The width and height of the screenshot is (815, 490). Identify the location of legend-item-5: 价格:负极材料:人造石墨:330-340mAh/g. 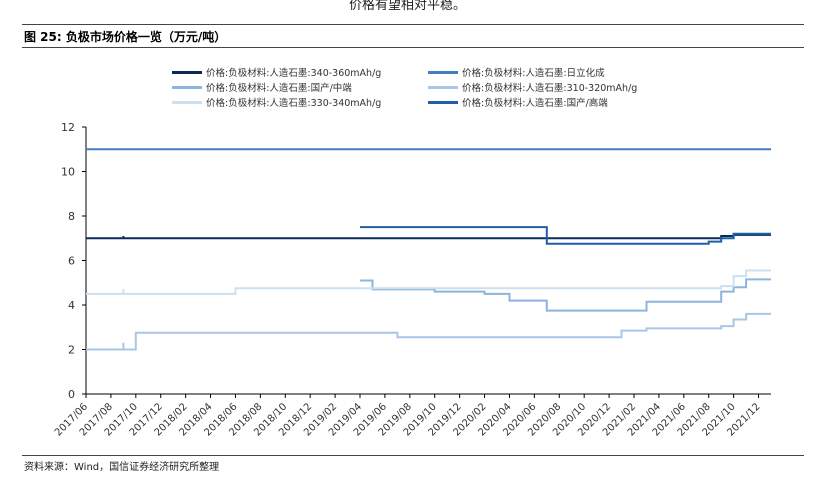
(276, 102).